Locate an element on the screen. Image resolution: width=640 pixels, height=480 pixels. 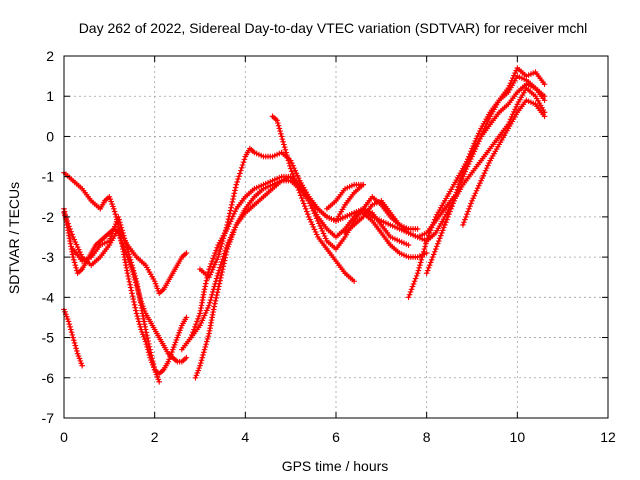
y-tick-label: 0 is located at coordinates (50, 136).